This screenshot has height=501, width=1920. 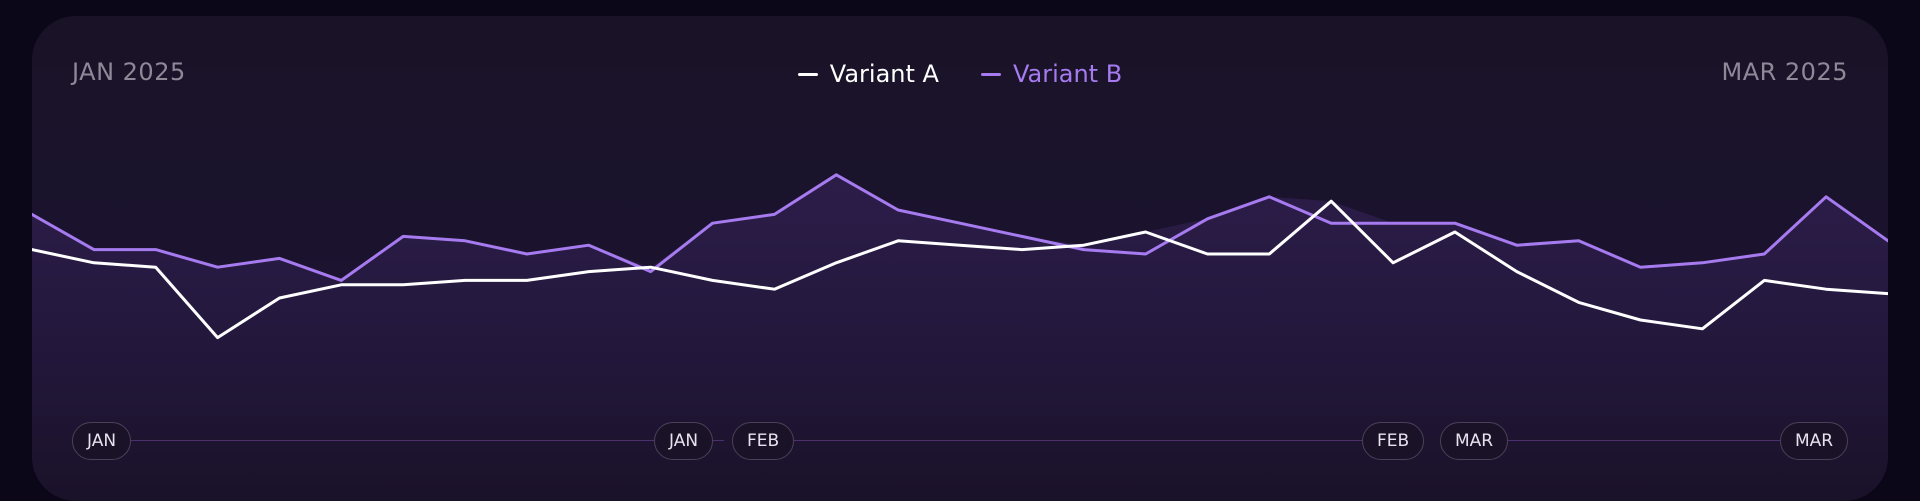 I want to click on timeline-track-jan, so click(x=424, y=440).